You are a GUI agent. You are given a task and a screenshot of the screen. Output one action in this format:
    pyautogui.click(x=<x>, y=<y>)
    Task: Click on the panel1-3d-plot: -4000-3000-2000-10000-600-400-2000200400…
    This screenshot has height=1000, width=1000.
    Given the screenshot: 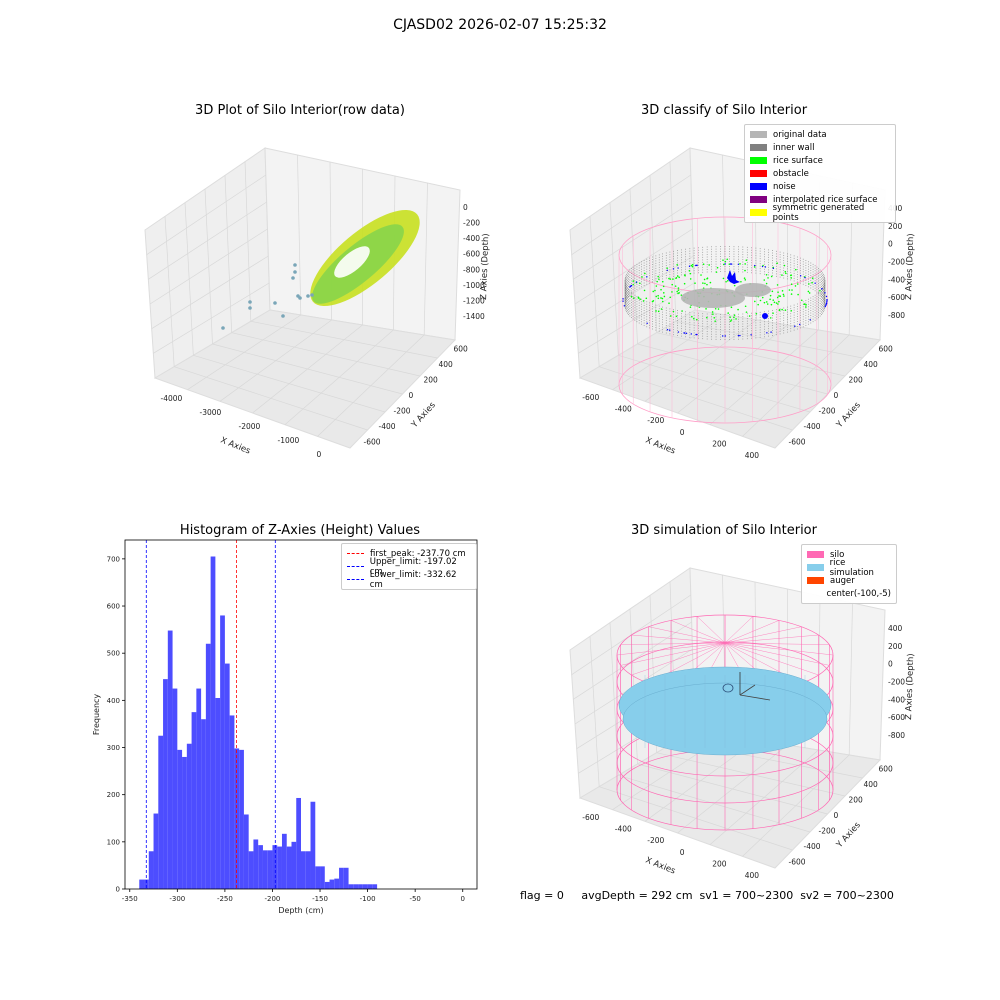 What is the action you would take?
    pyautogui.click(x=317, y=303)
    